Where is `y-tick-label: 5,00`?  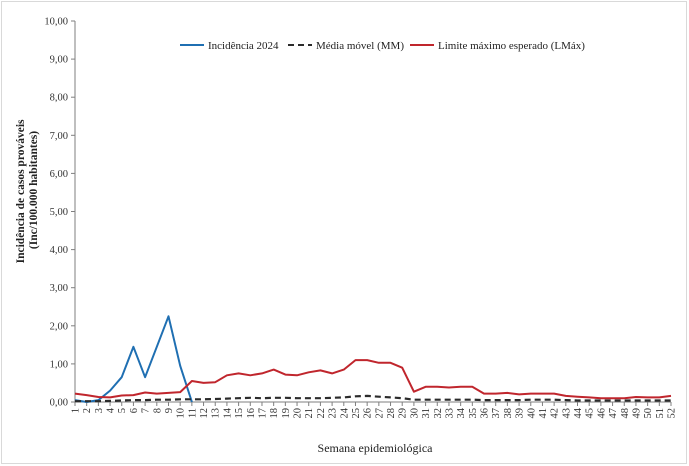
y-tick-label: 5,00 is located at coordinates (59, 212).